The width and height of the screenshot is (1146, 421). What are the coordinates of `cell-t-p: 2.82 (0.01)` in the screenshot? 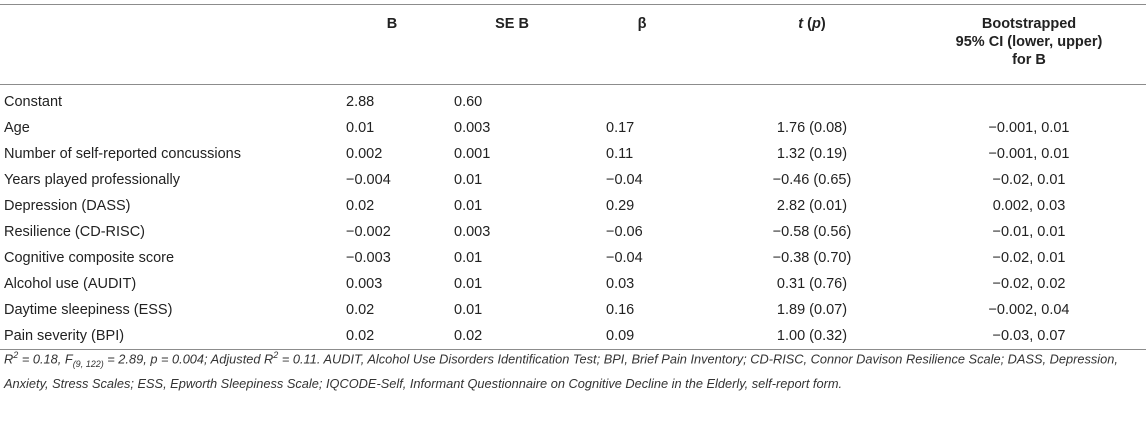 It's located at (812, 206).